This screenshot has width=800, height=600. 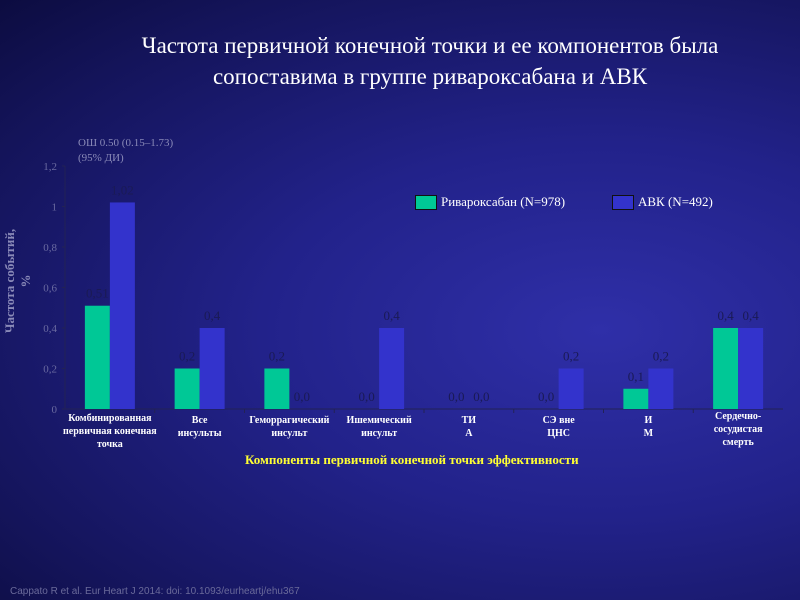 I want to click on category-label: Сердечно- сосудистая смерть, so click(x=738, y=429).